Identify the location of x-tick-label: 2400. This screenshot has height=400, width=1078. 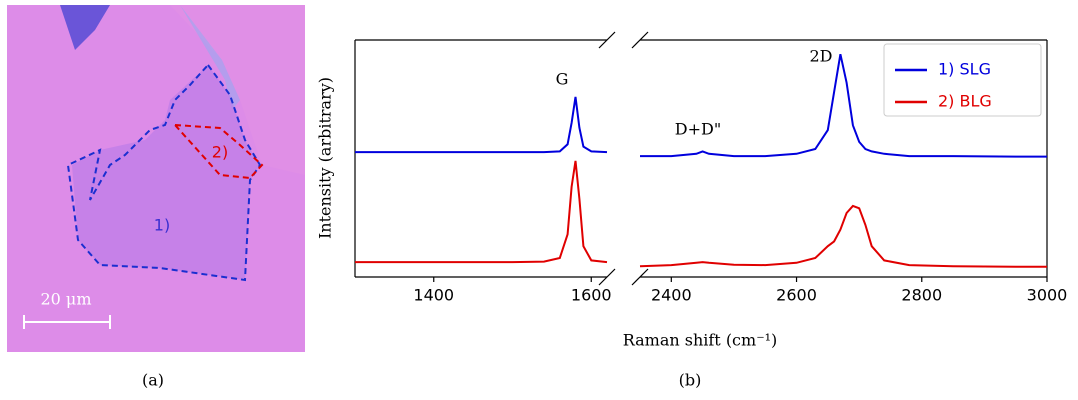
(671, 295).